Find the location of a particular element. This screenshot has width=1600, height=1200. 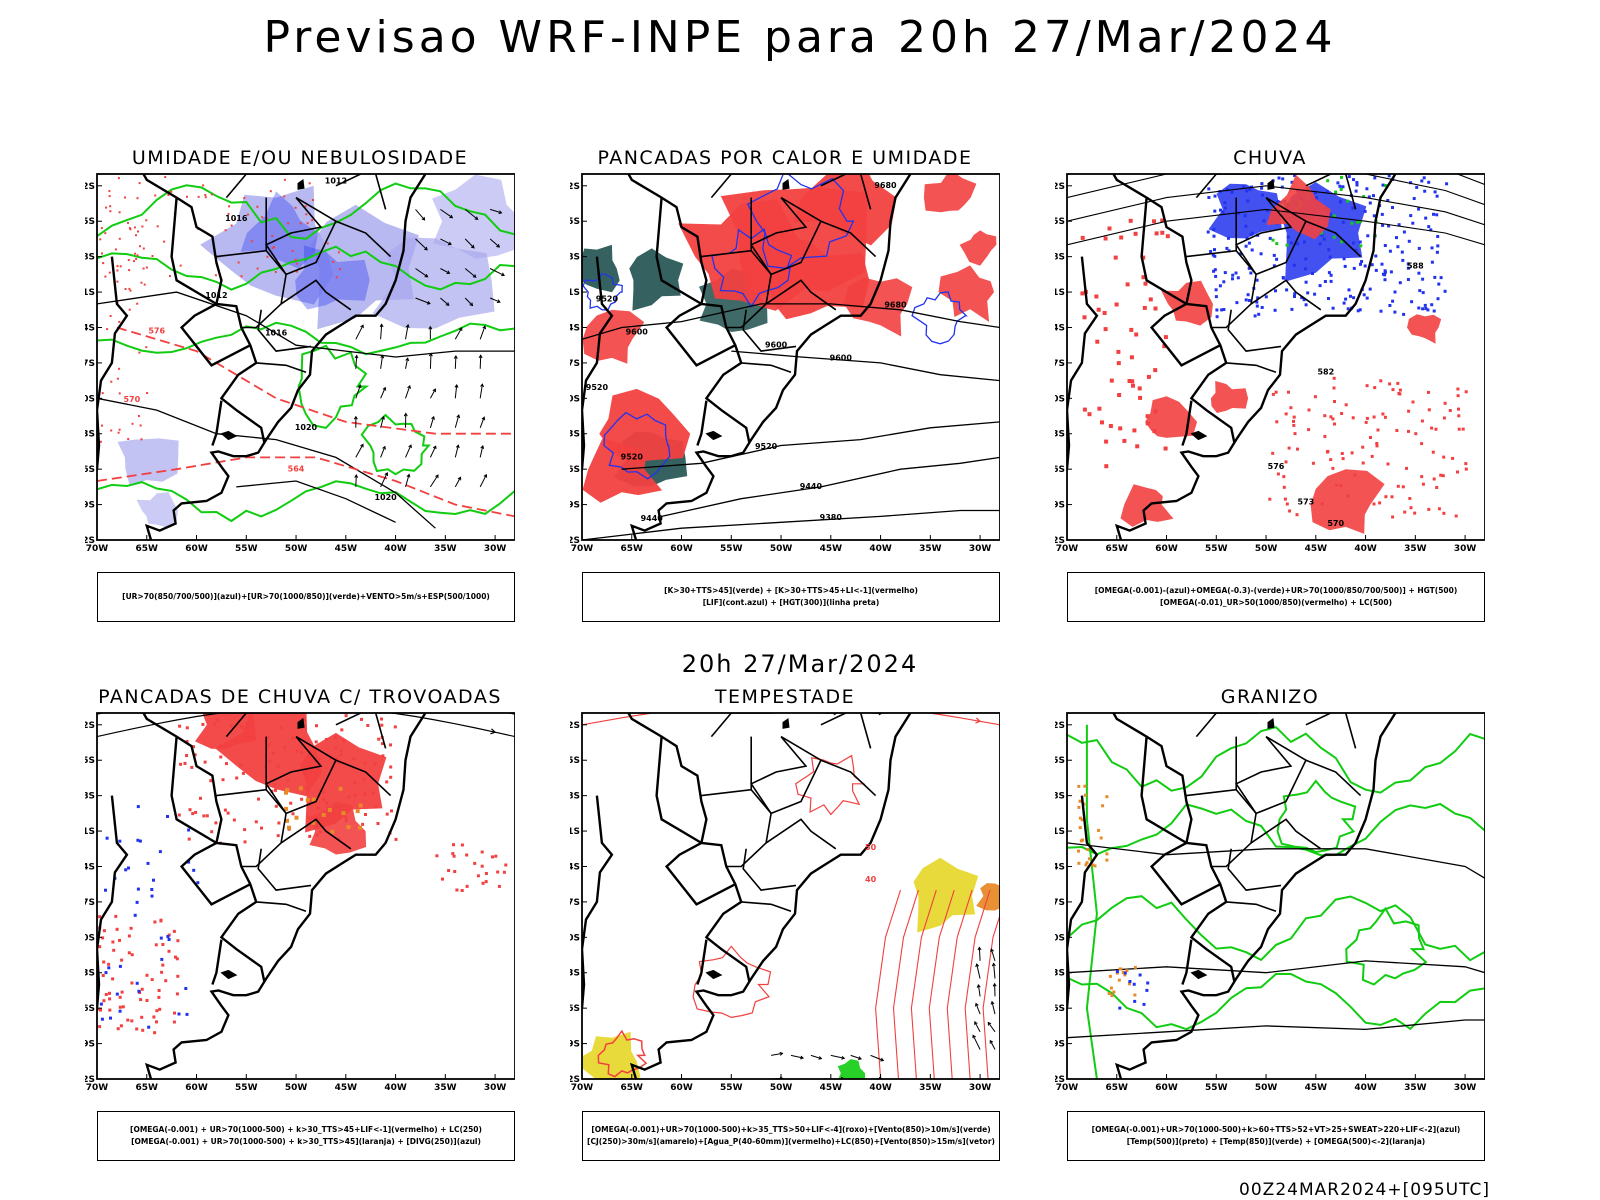

contour-label: 582 is located at coordinates (1325, 372).